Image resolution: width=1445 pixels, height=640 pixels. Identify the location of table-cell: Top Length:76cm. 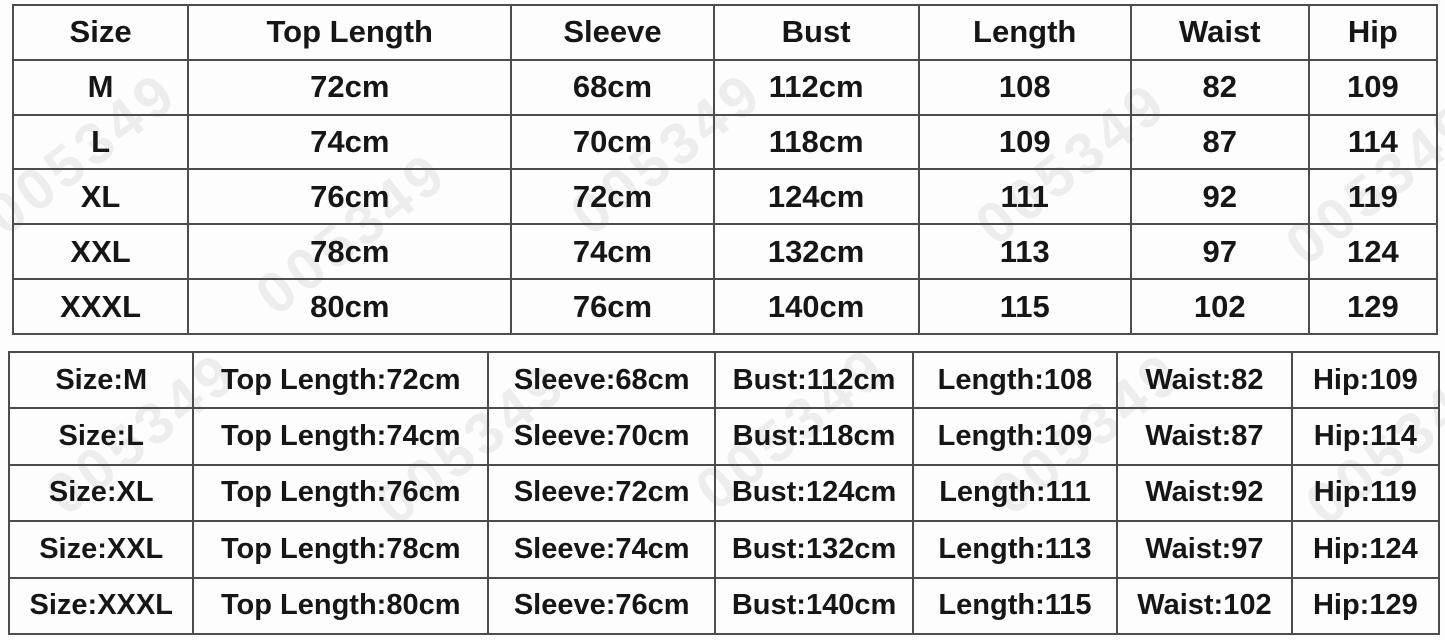
(341, 493).